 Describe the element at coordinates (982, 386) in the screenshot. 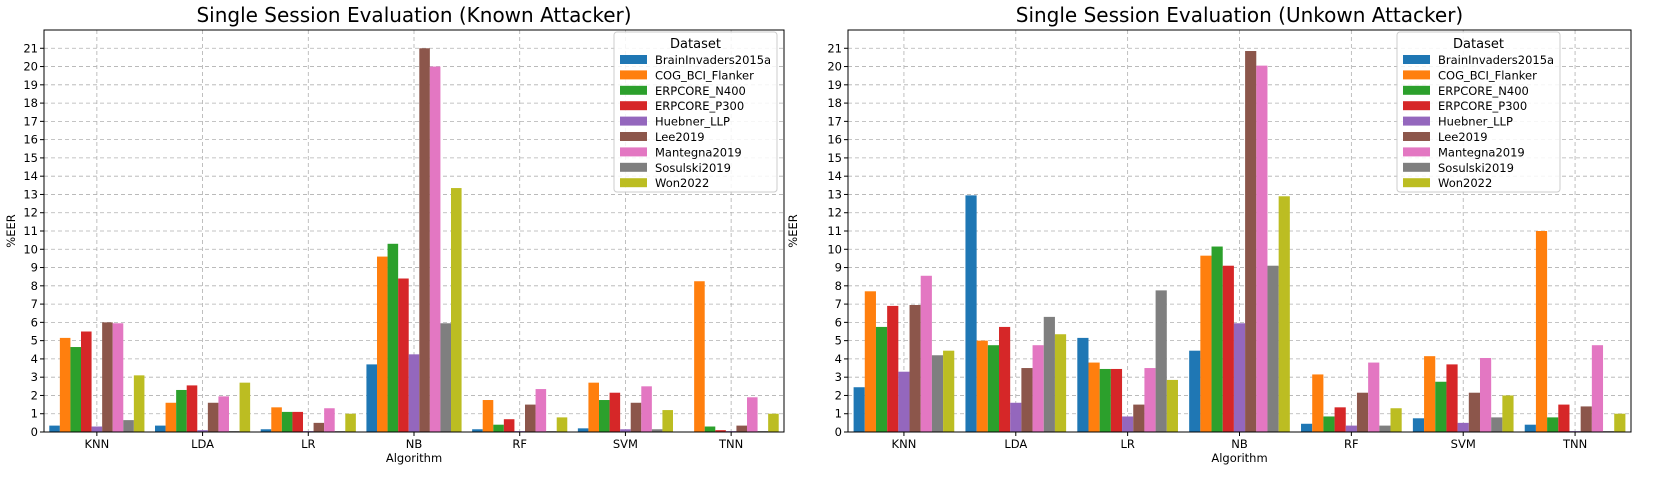

I see `bar-COG_BCI_Flanker-LDA` at that location.